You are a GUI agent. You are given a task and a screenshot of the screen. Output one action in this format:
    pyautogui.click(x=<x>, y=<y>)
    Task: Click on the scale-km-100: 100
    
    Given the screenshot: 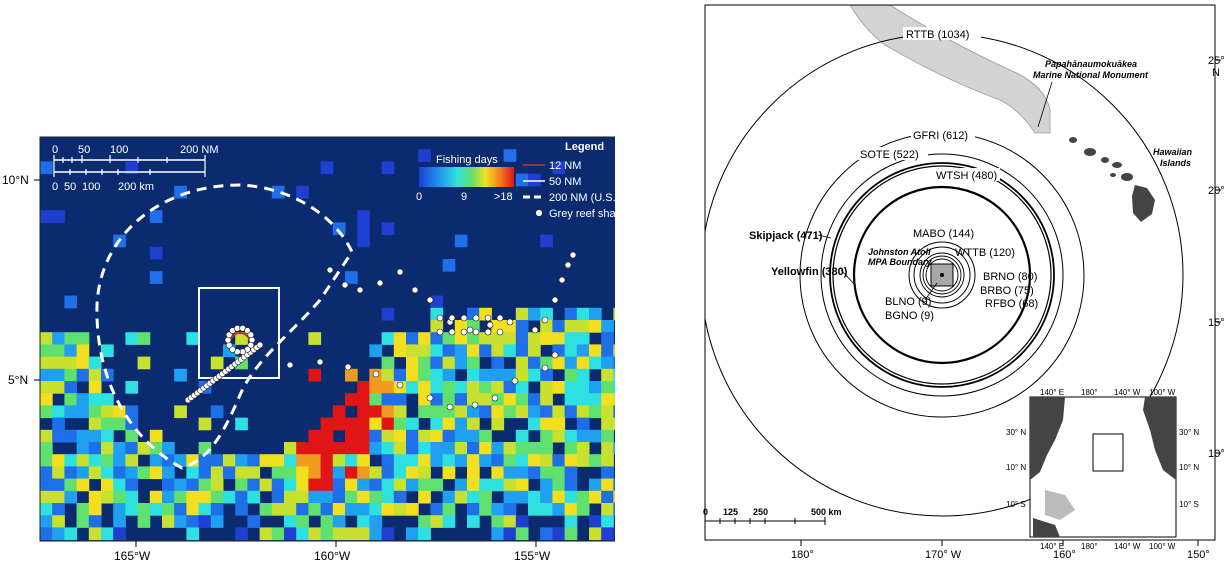 What is the action you would take?
    pyautogui.click(x=91, y=187)
    